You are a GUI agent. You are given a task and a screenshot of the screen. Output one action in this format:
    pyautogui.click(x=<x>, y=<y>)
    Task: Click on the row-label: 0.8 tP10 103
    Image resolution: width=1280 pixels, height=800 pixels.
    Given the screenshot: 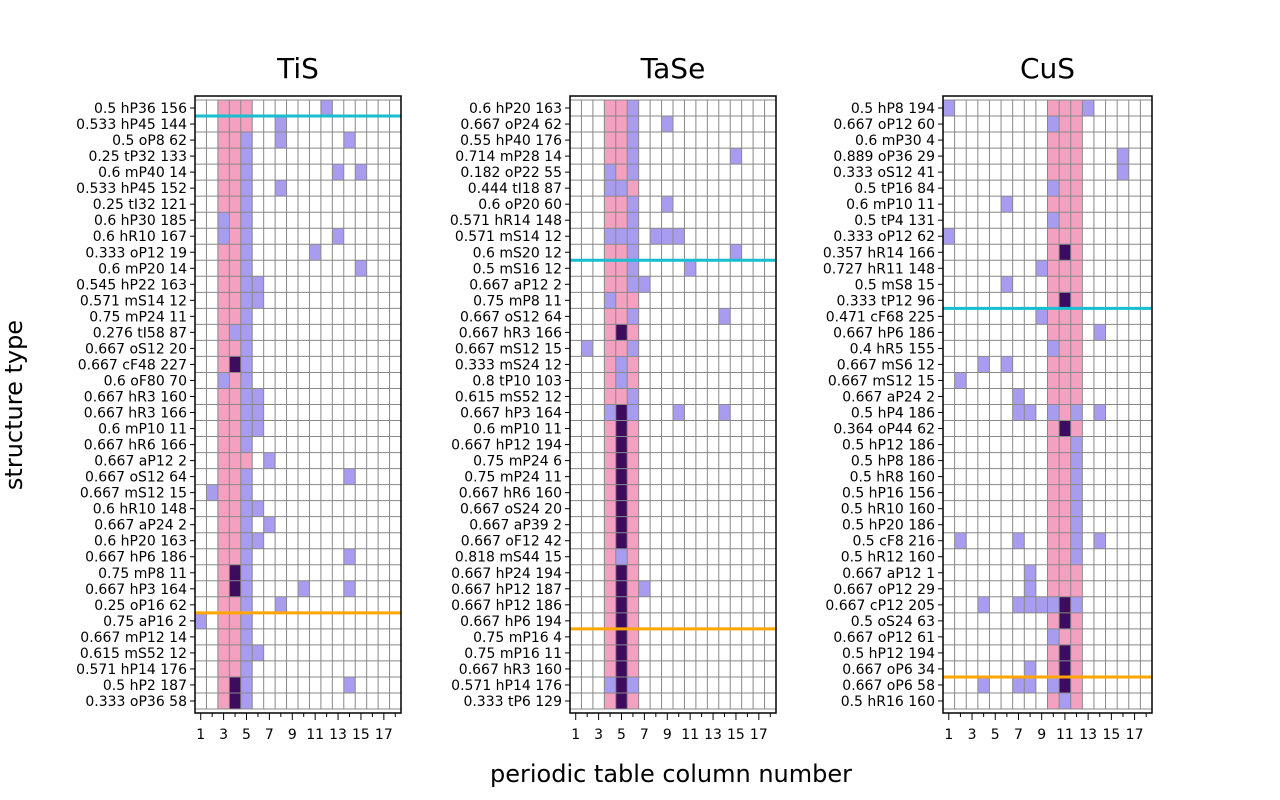 What is the action you would take?
    pyautogui.click(x=517, y=381)
    